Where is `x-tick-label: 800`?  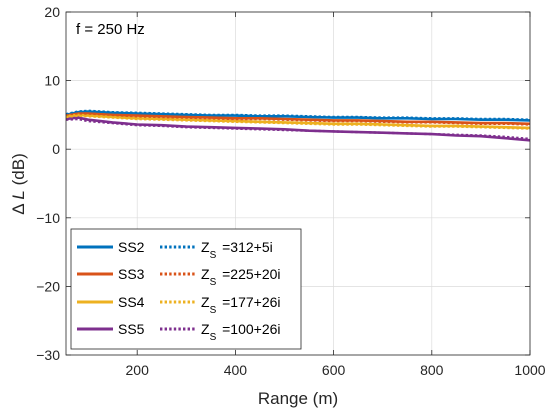 x-tick-label: 800 is located at coordinates (432, 370).